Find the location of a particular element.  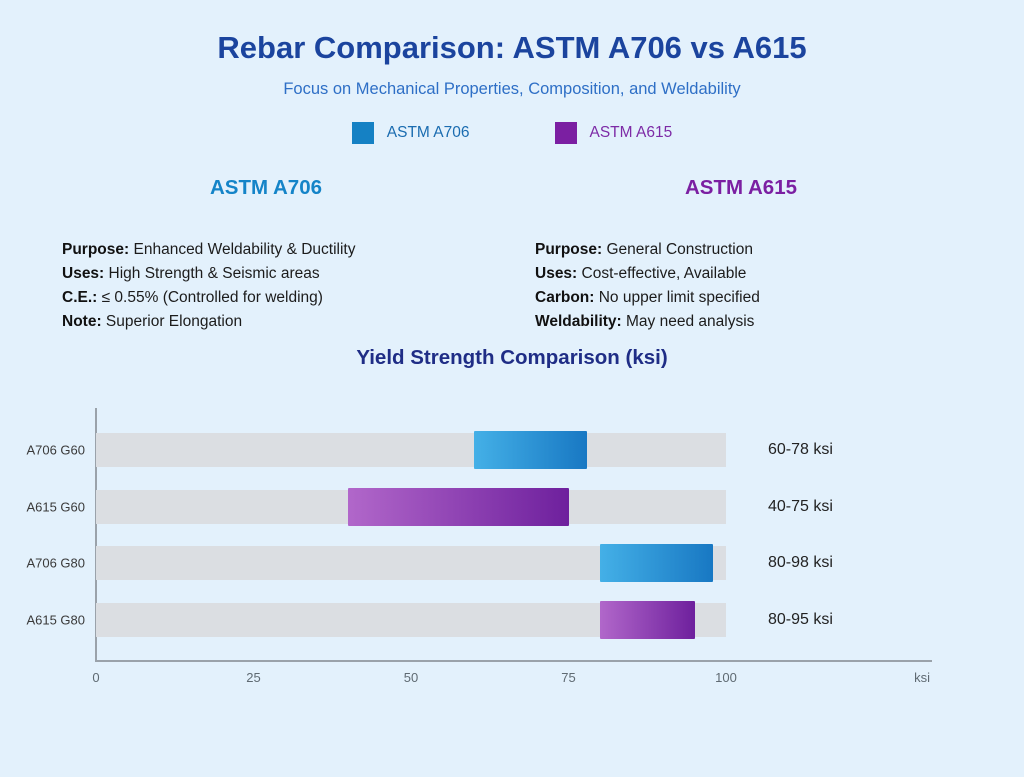

spec-line: Weldability: May need analysis is located at coordinates (645, 321).